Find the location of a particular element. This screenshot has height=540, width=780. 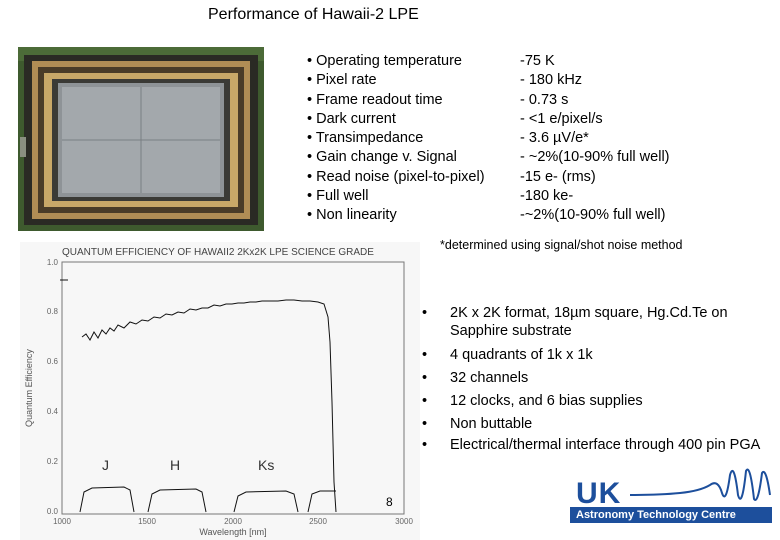

qe-xtick: 1500 is located at coordinates (147, 521).